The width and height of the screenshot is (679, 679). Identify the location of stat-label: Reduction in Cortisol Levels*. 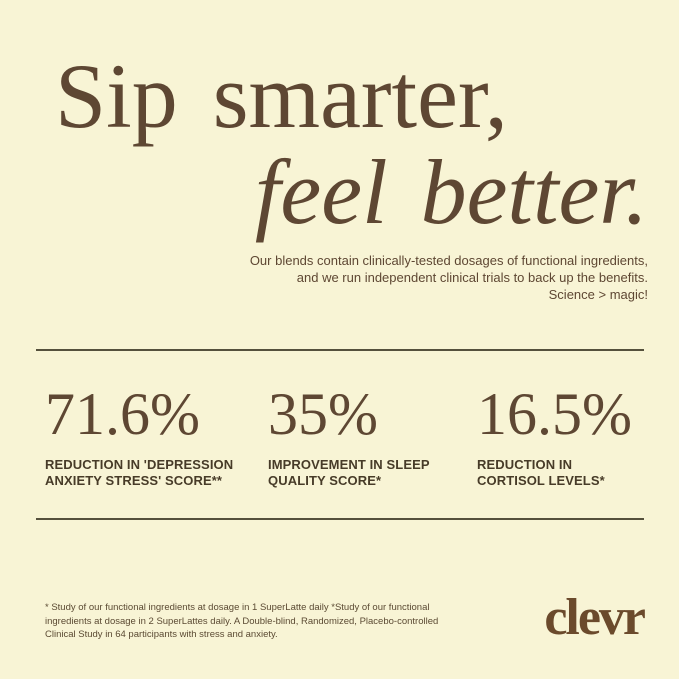
(541, 472).